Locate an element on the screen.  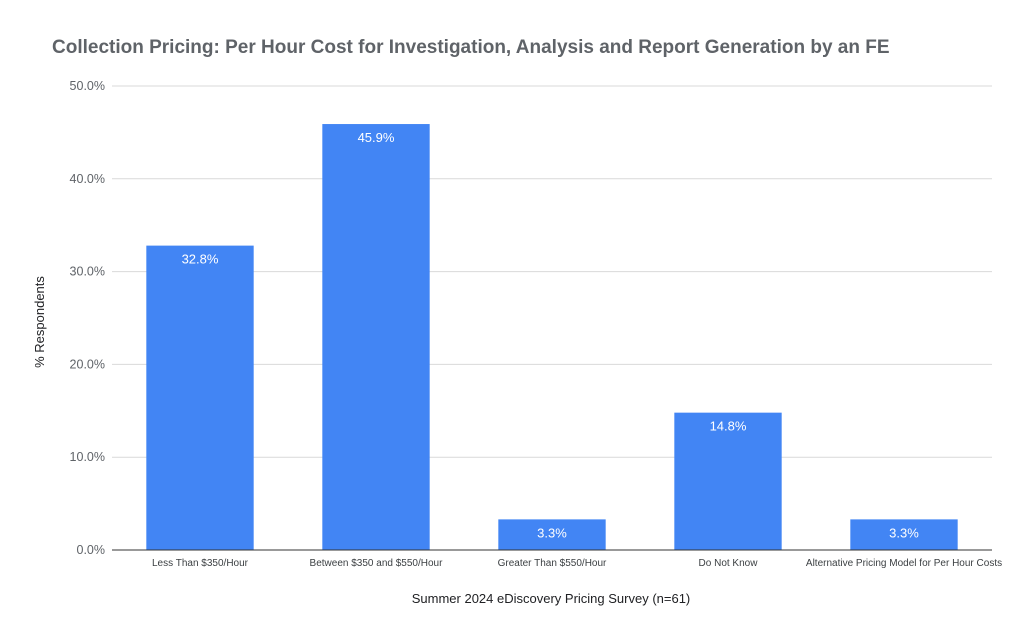
x-category-label: Do Not Know is located at coordinates (729, 563).